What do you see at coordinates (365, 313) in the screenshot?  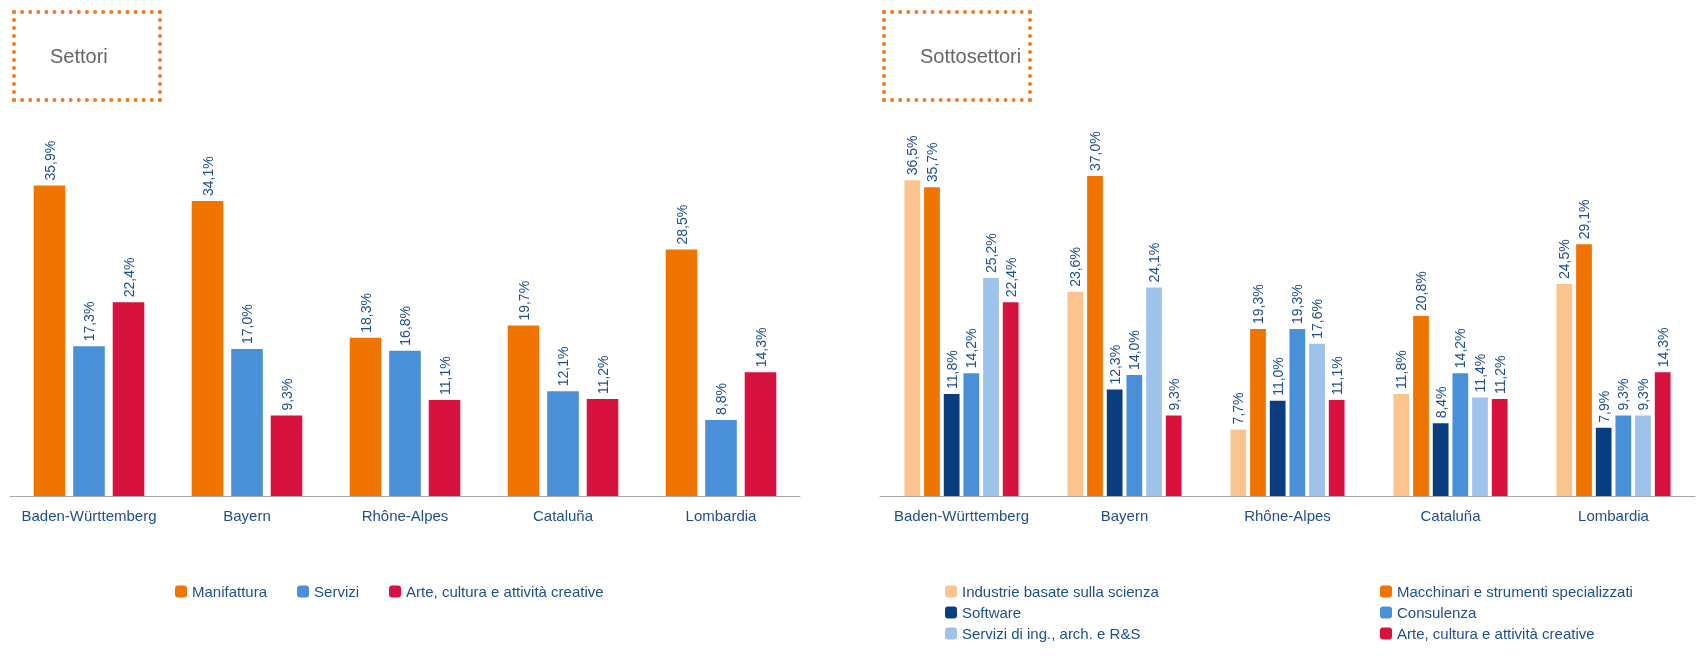 I see `data-label: 18,3%` at bounding box center [365, 313].